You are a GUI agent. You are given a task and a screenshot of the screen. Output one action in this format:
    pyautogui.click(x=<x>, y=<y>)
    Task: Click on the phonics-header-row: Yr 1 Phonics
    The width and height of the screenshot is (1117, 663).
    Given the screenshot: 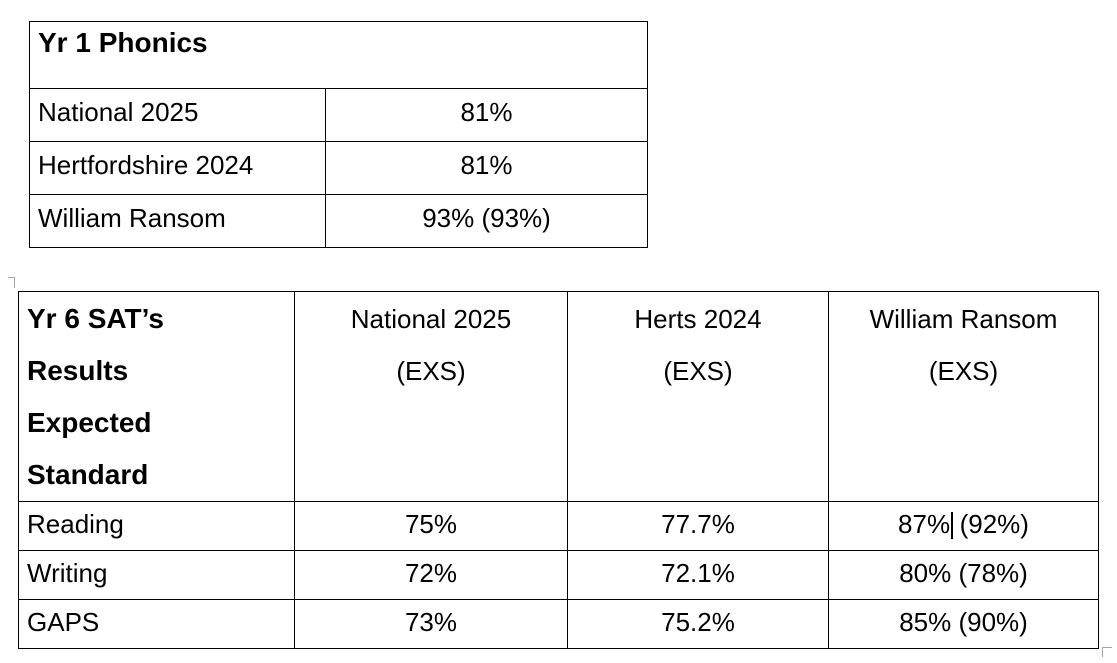 What is the action you would take?
    pyautogui.click(x=338, y=55)
    